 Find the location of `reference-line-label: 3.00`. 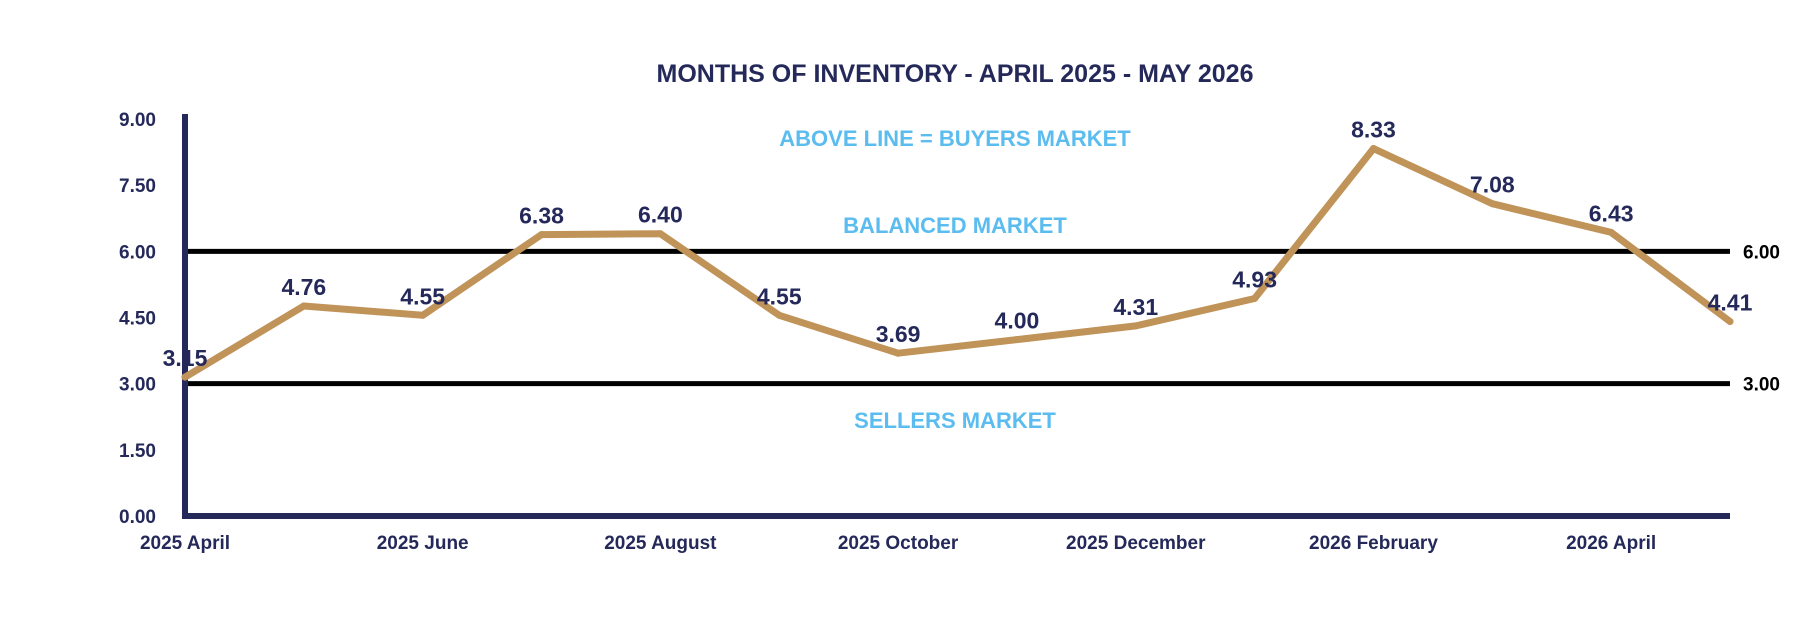

reference-line-label: 3.00 is located at coordinates (1761, 385).